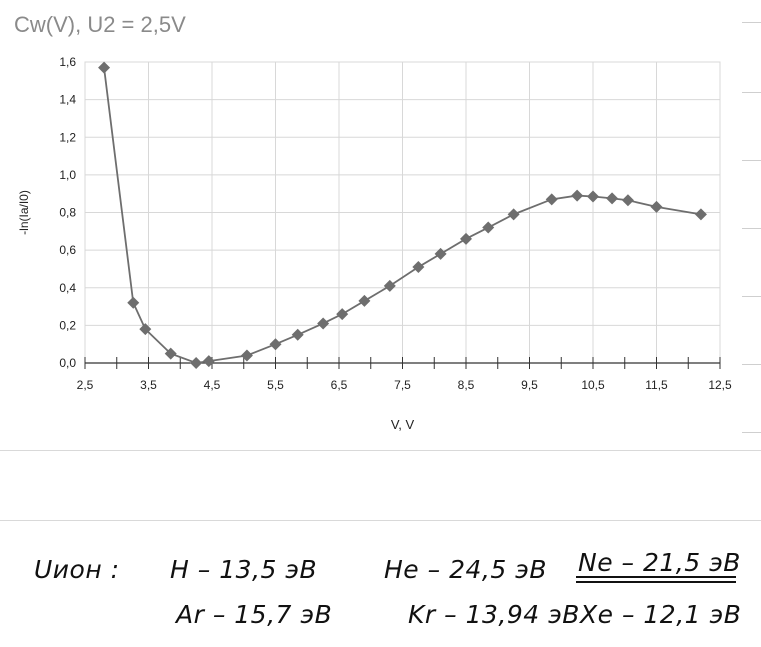 The image size is (761, 647). Describe the element at coordinates (77, 569) in the screenshot. I see `ionization-label: Uион :` at that location.